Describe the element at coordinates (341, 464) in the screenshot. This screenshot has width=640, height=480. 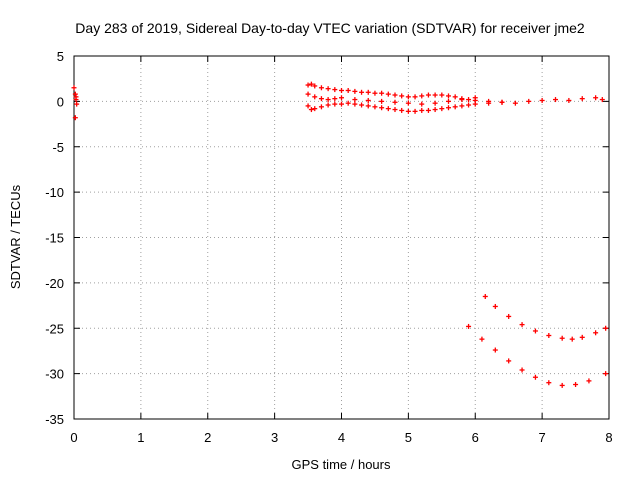
I see `x-axis-label: GPS time / hours` at that location.